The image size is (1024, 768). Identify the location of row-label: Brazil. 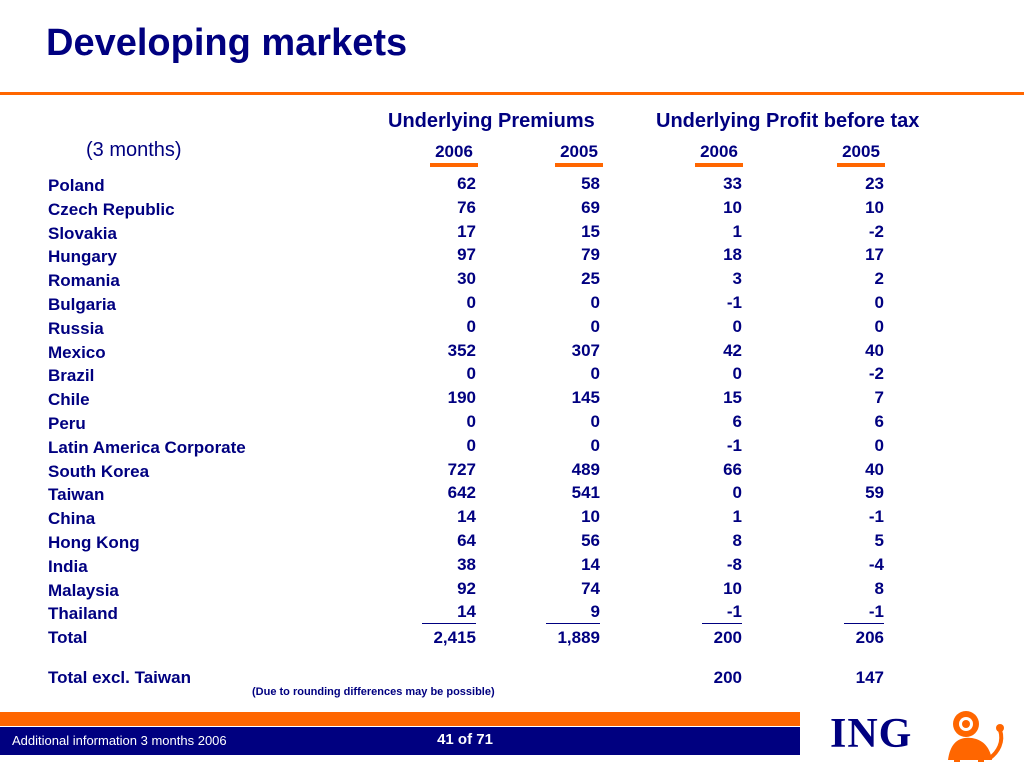
(71, 376).